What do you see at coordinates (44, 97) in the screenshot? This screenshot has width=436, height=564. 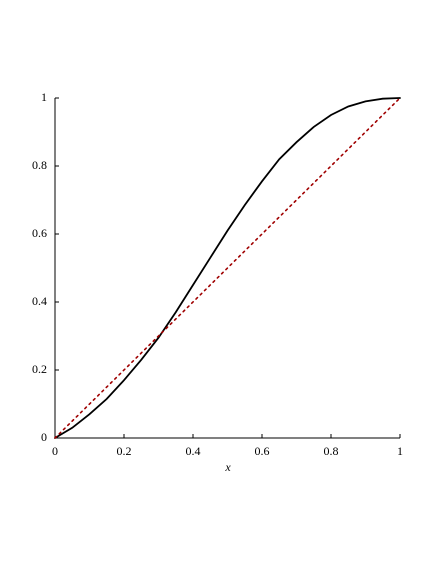 I see `y-tick-label: 1` at bounding box center [44, 97].